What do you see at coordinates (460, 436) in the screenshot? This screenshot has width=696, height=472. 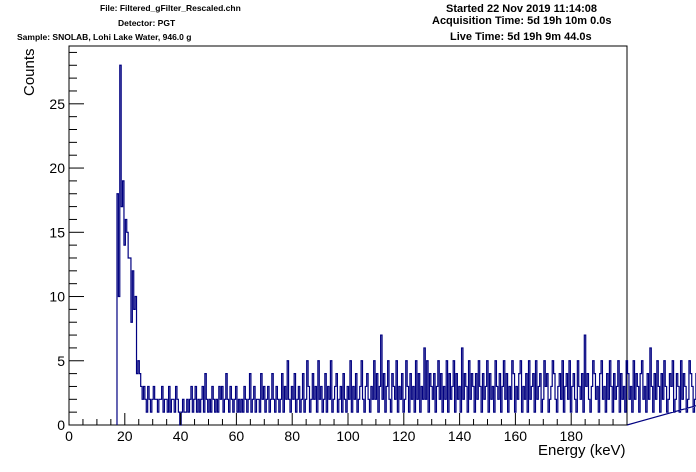 I see `x-tick-label: 140` at bounding box center [460, 436].